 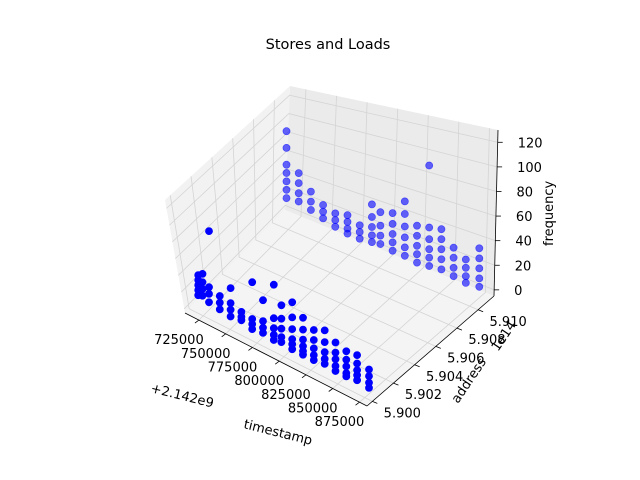 What do you see at coordinates (206, 354) in the screenshot?
I see `x-tick-label: 750000` at bounding box center [206, 354].